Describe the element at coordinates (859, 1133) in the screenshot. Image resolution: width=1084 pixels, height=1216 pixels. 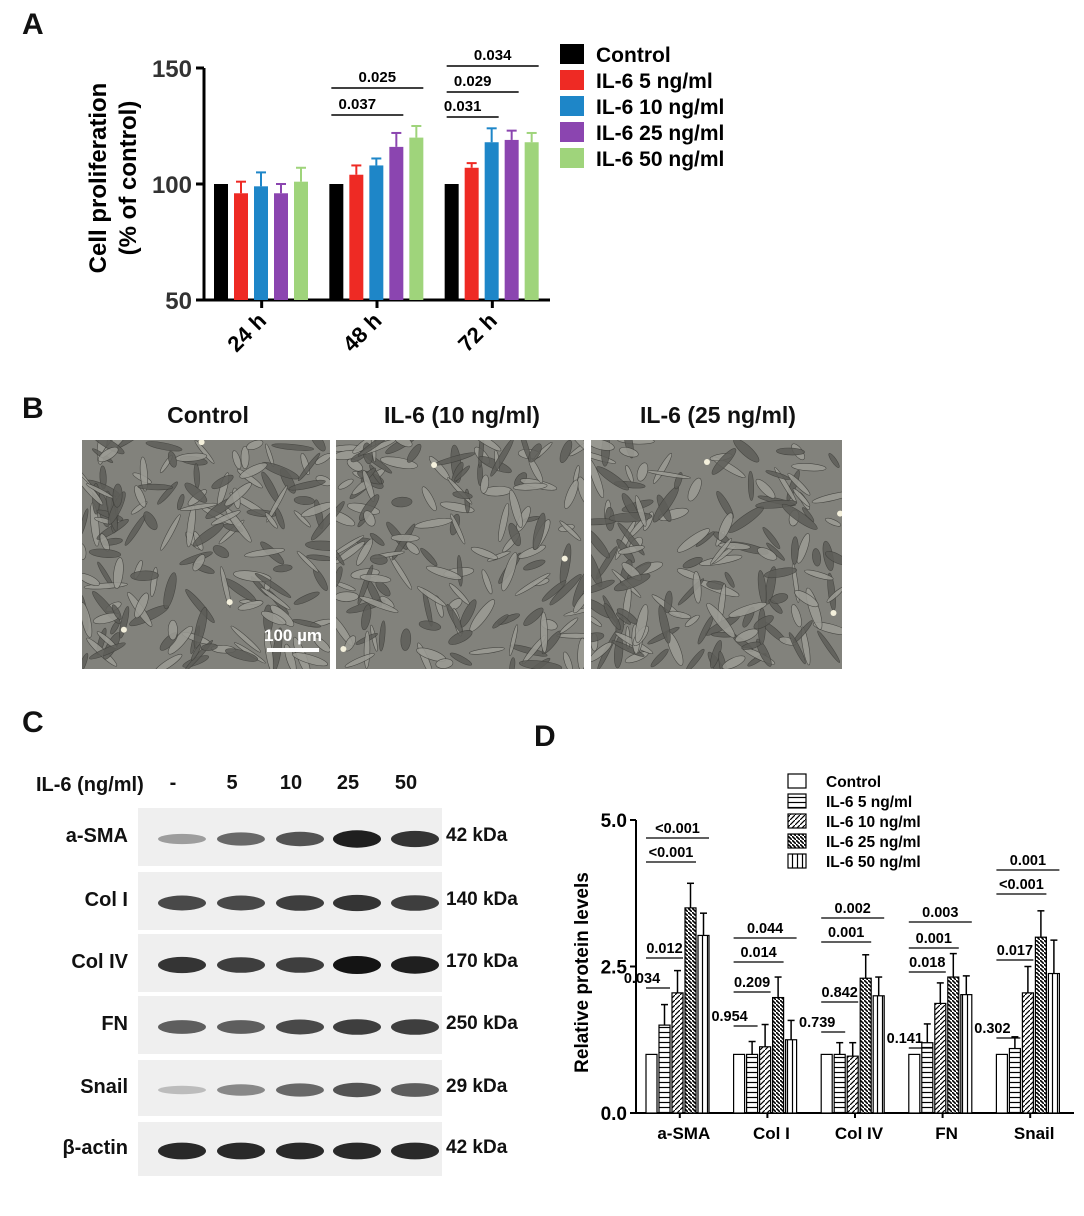
I see `x-tick-label: Col IV` at that location.